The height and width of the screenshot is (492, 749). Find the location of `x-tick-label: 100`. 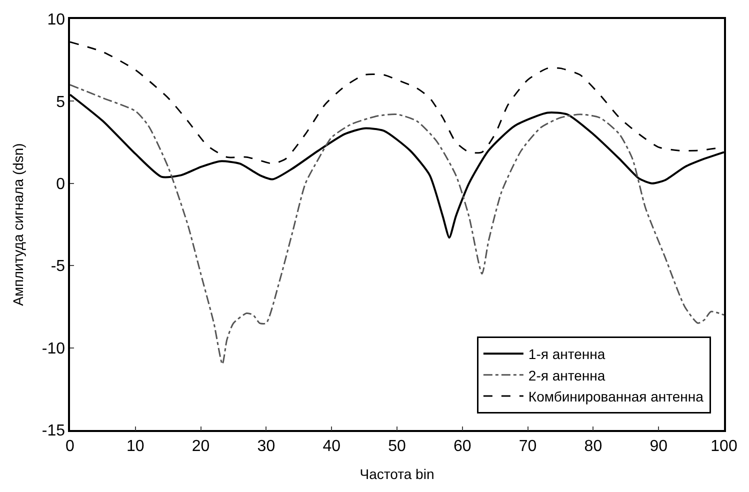

x-tick-label: 100 is located at coordinates (724, 446).